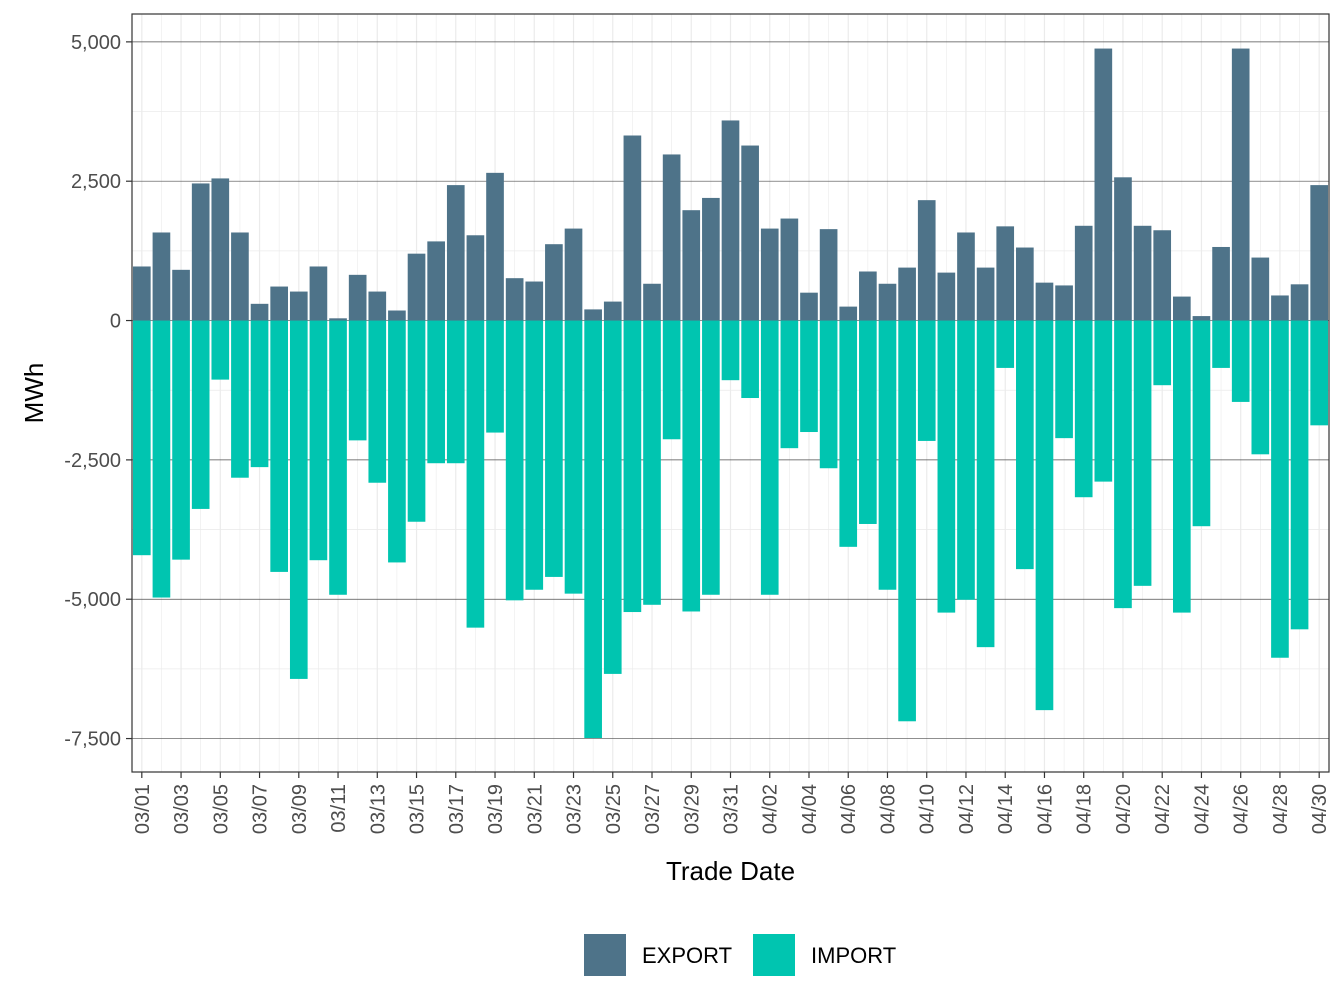 The width and height of the screenshot is (1344, 1008). I want to click on y-tick-label: -5,000, so click(92, 600).